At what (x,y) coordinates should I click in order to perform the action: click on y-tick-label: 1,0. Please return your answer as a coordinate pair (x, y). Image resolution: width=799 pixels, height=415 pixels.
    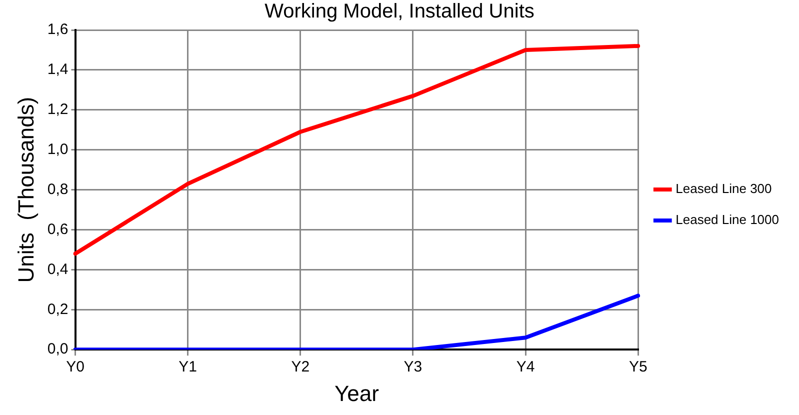
    Looking at the image, I should click on (57, 149).